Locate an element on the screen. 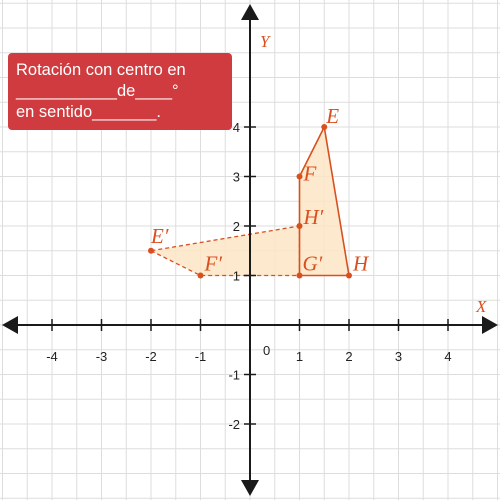 This screenshot has height=500, width=500. x-tick-label: 3 is located at coordinates (398, 356).